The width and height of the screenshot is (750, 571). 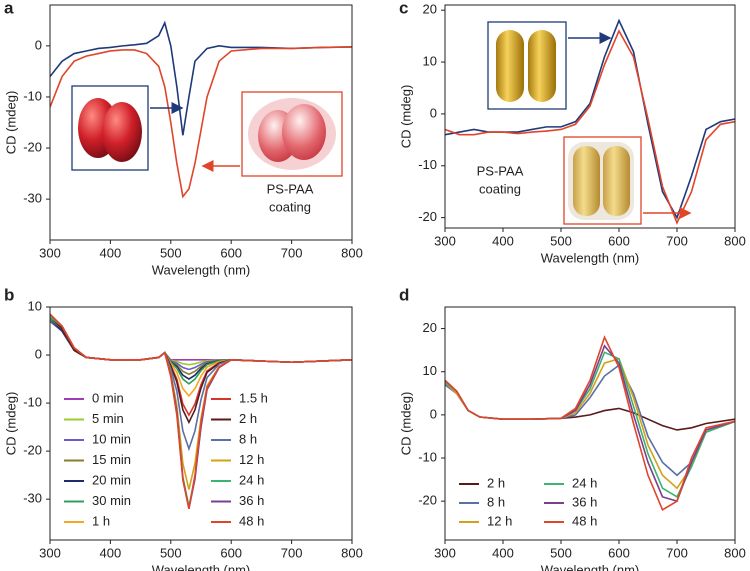 I want to click on inset-a-bare, so click(x=127, y=128).